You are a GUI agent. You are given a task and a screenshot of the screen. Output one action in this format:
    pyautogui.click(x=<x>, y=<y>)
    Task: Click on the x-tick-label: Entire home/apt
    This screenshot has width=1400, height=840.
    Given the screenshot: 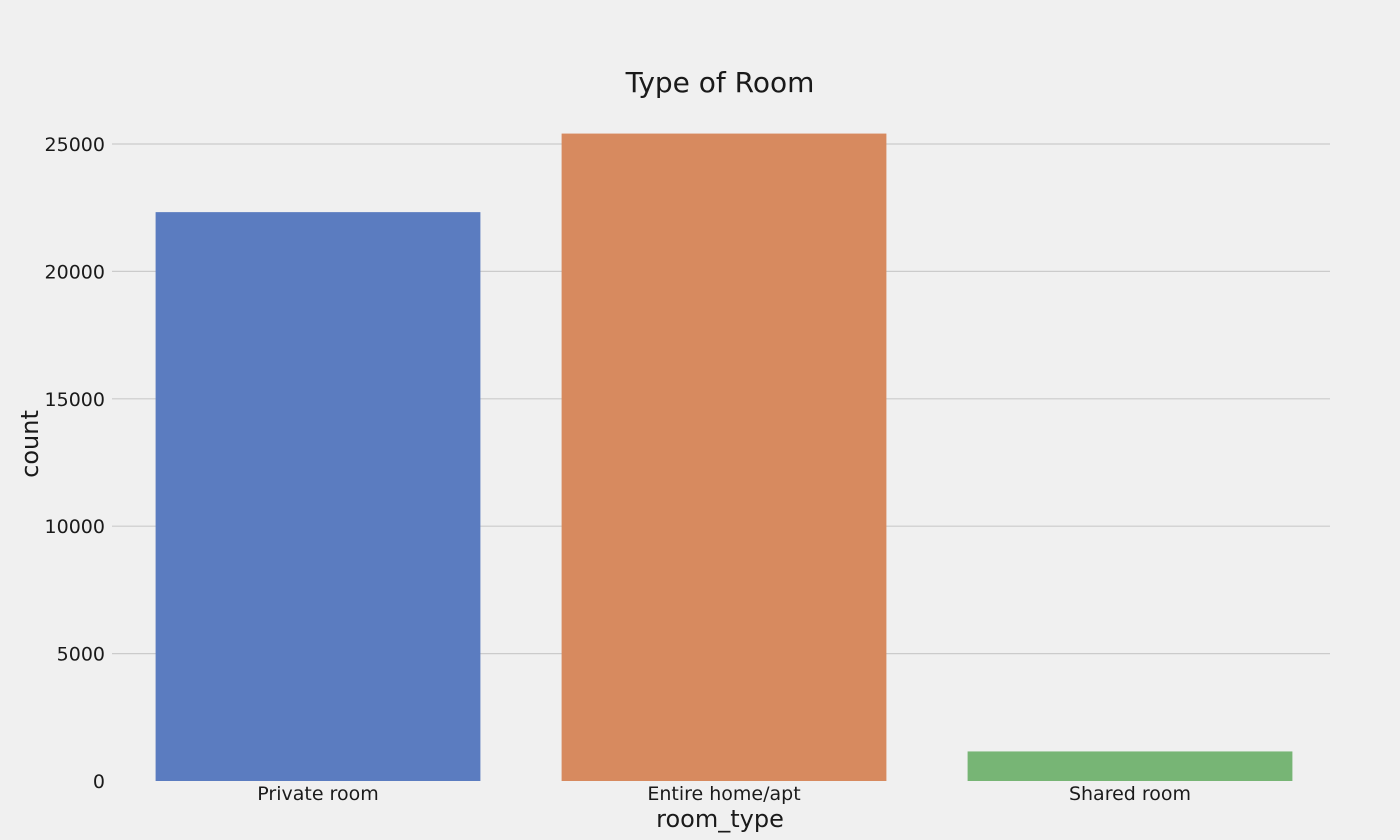 What is the action you would take?
    pyautogui.click(x=723, y=794)
    